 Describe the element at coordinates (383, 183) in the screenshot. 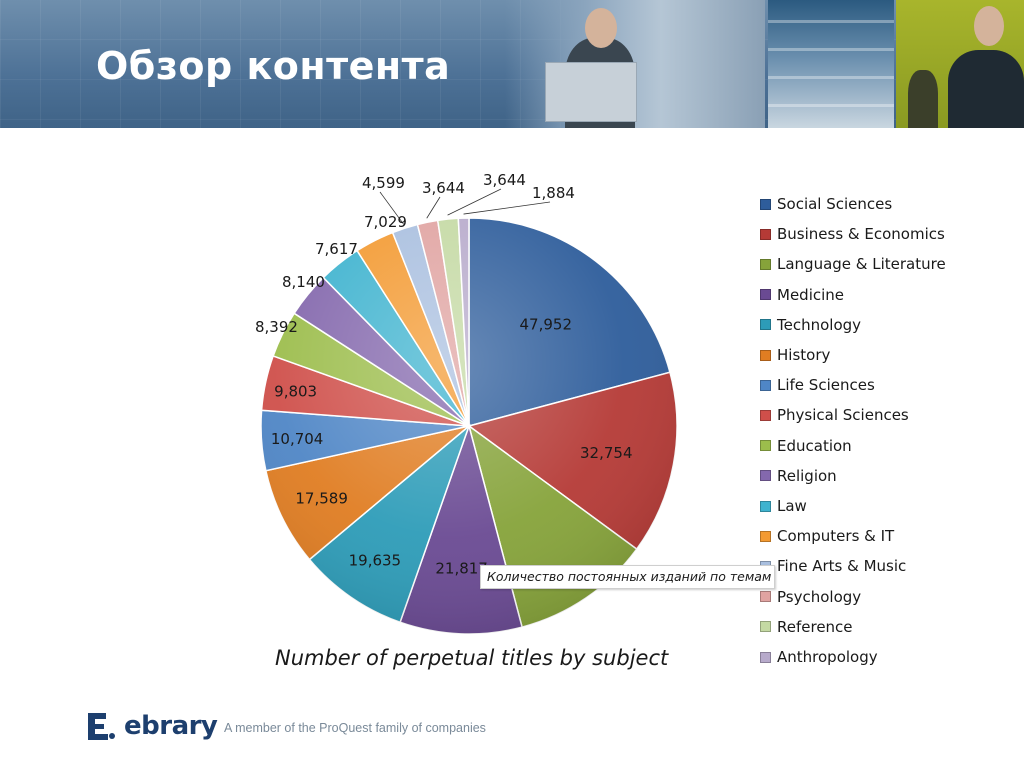

I see `data-label: 4,599` at that location.